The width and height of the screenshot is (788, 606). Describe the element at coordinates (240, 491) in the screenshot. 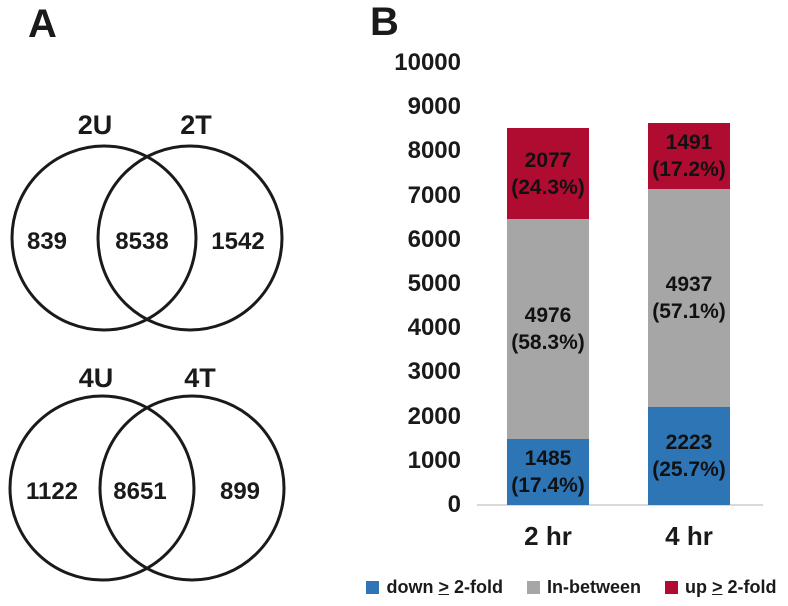

I see `venn-4t-only-count: 899` at that location.